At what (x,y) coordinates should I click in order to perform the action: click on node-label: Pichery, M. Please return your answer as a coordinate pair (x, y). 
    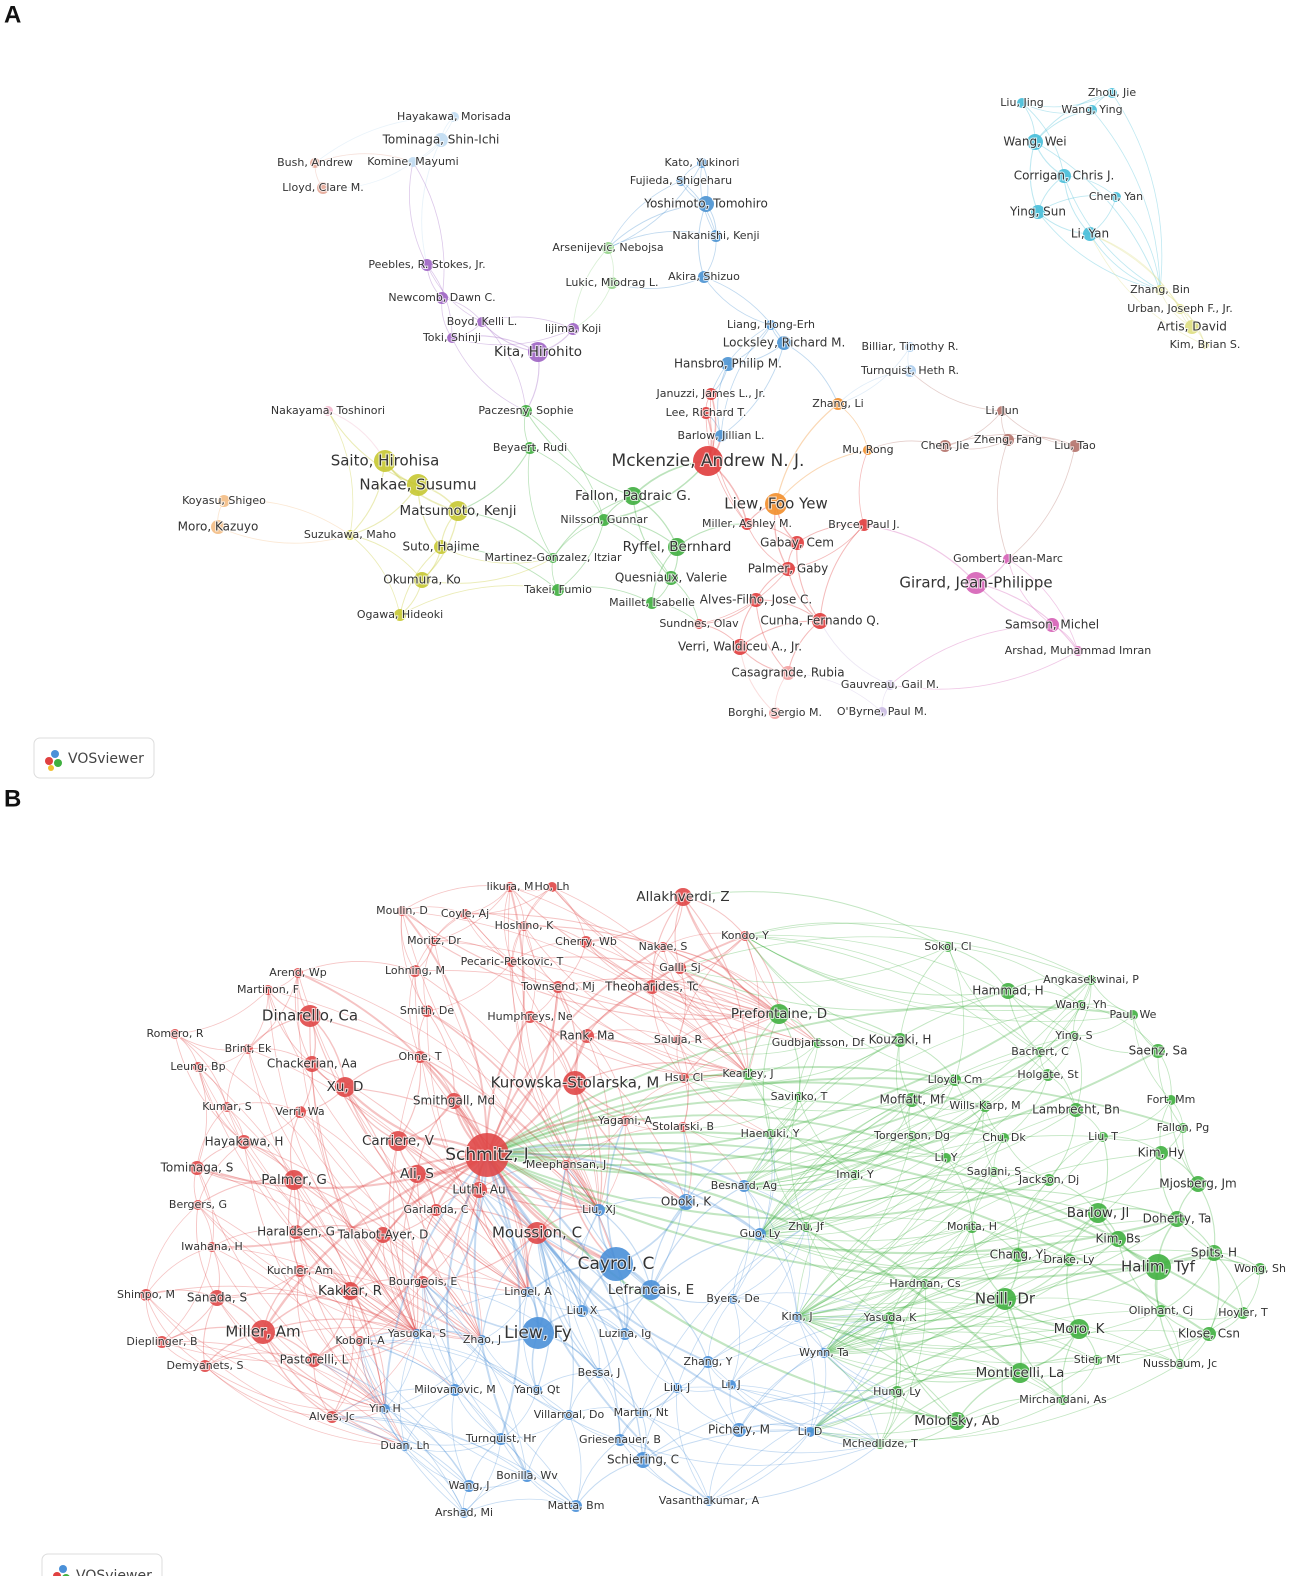
    Looking at the image, I should click on (739, 1430).